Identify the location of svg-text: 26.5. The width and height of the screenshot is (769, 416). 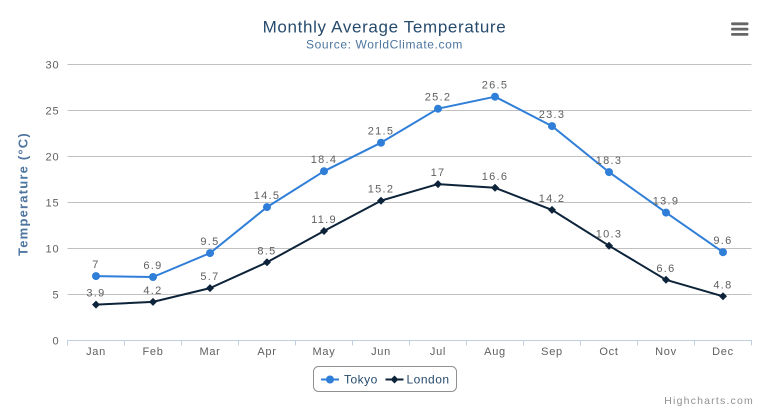
(495, 86).